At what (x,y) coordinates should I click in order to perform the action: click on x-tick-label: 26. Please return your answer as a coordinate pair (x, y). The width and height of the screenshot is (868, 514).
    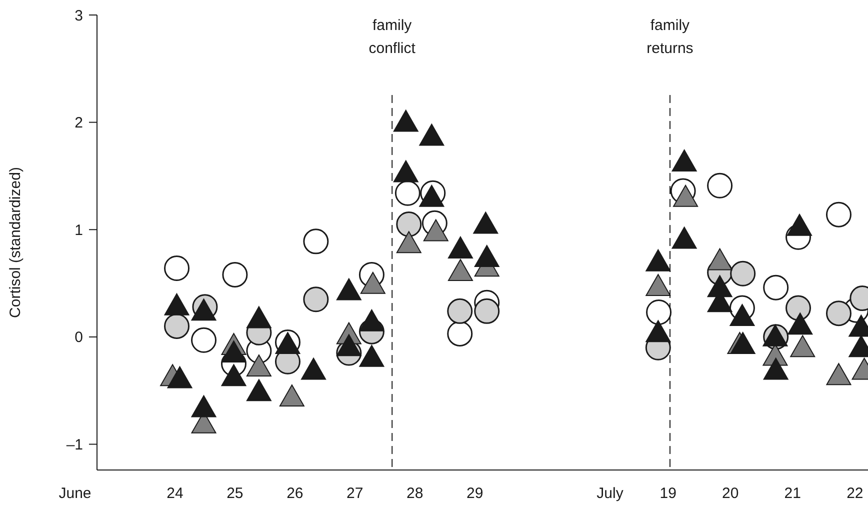
    Looking at the image, I should click on (295, 493).